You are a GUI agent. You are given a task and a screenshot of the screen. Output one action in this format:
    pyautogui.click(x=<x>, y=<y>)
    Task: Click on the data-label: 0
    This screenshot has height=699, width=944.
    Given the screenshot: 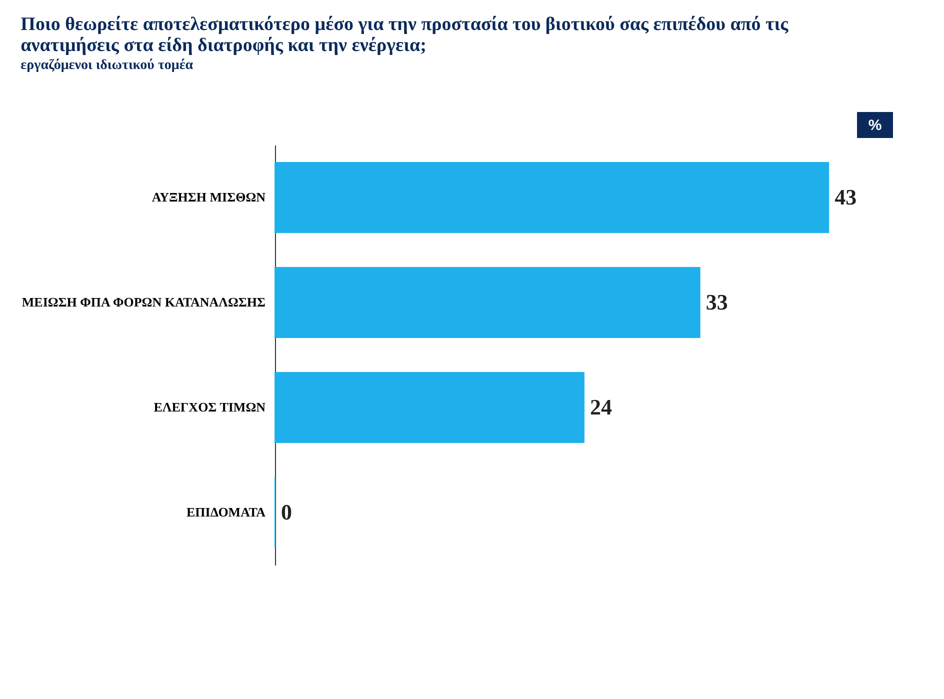 What is the action you would take?
    pyautogui.click(x=286, y=512)
    